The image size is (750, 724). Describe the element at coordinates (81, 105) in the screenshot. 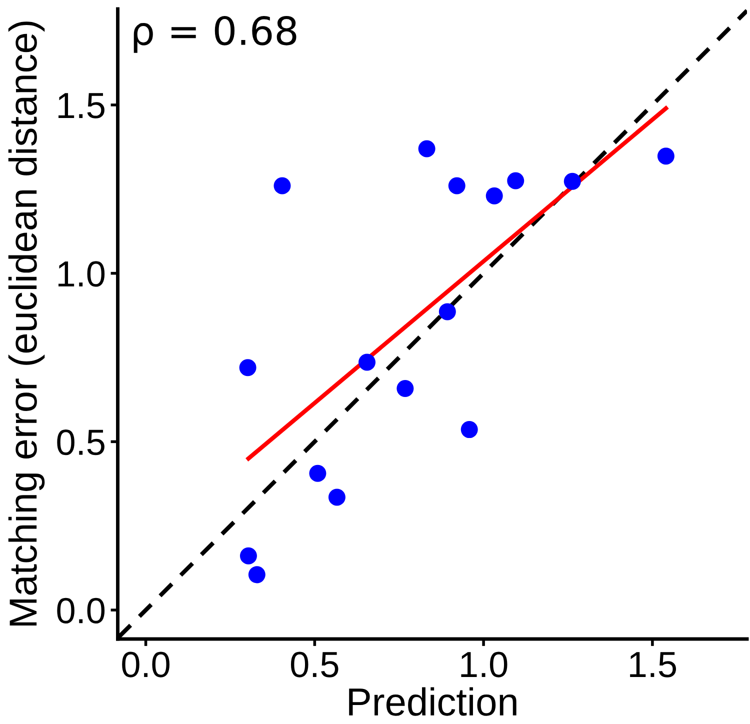

I see `y-tick-label: 1.5` at that location.